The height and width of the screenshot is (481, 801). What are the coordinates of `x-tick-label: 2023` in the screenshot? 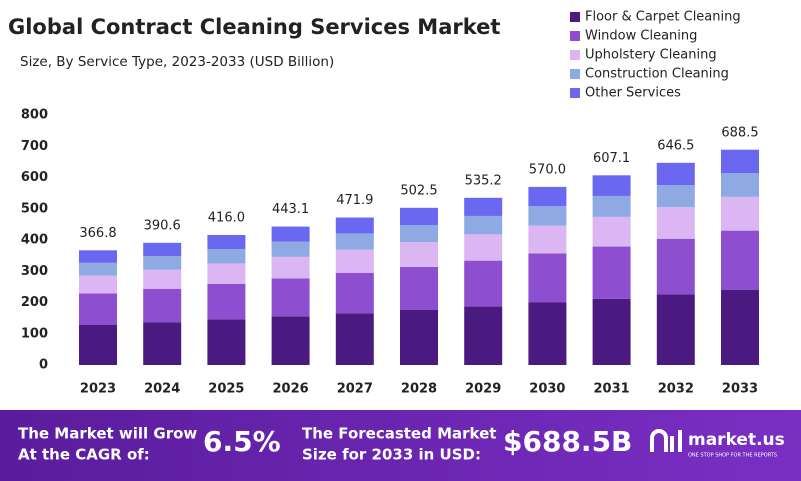 It's located at (98, 389).